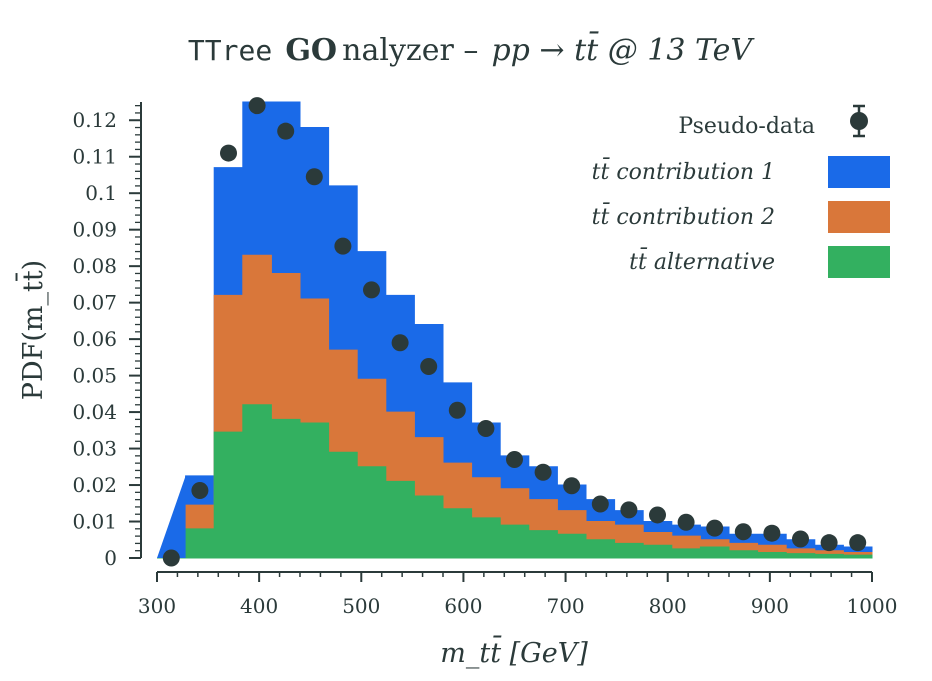 The image size is (932, 681). What do you see at coordinates (94, 449) in the screenshot?
I see `y-tick-label: 0.03` at bounding box center [94, 449].